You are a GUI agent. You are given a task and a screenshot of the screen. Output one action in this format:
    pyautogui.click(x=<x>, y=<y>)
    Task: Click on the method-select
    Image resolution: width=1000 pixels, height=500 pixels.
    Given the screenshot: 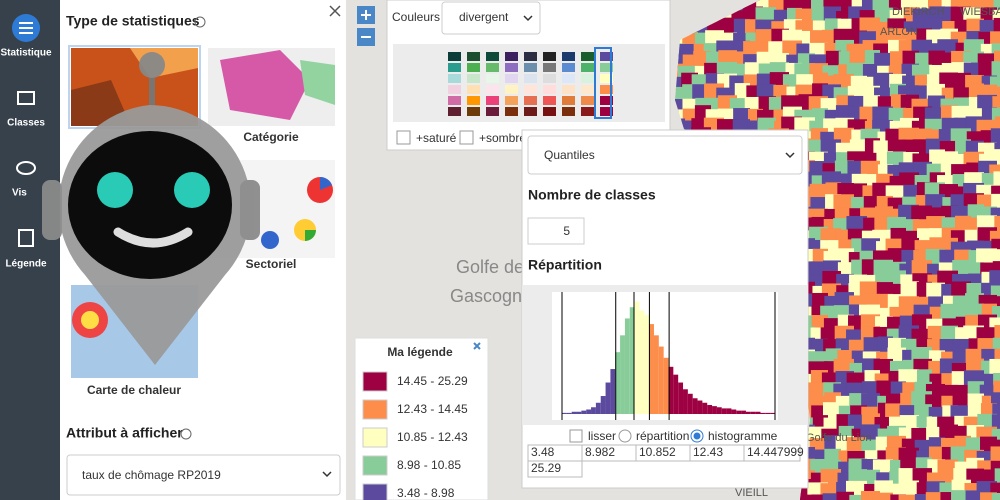 What is the action you would take?
    pyautogui.click(x=665, y=155)
    